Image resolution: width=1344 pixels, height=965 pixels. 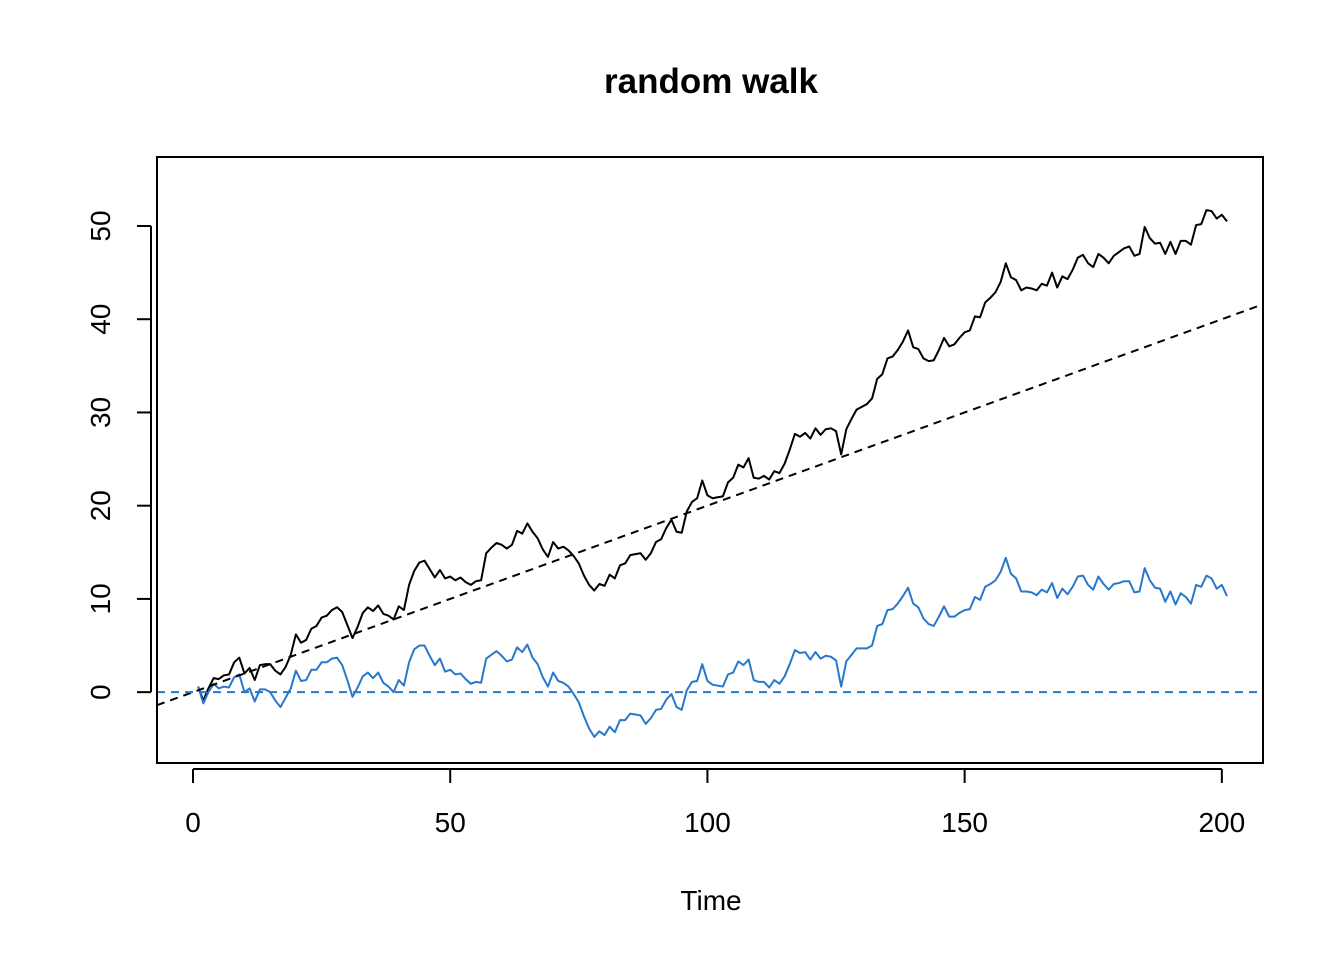 I want to click on y-tick-label: 30, so click(x=100, y=412).